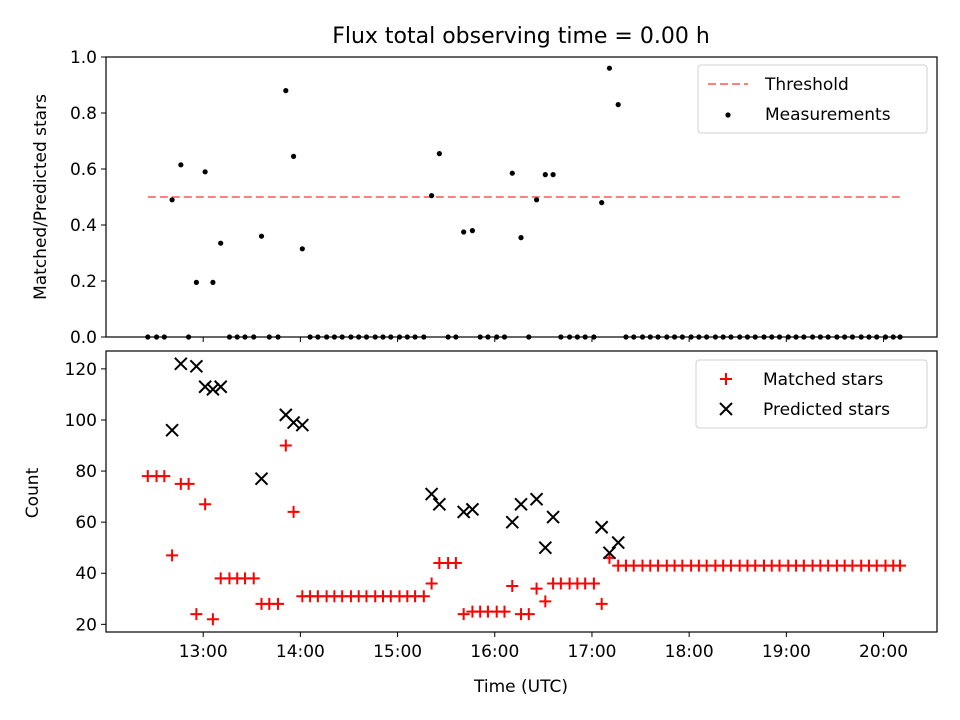  Describe the element at coordinates (83, 282) in the screenshot. I see `ratio-y-tick-label: 0.2` at that location.